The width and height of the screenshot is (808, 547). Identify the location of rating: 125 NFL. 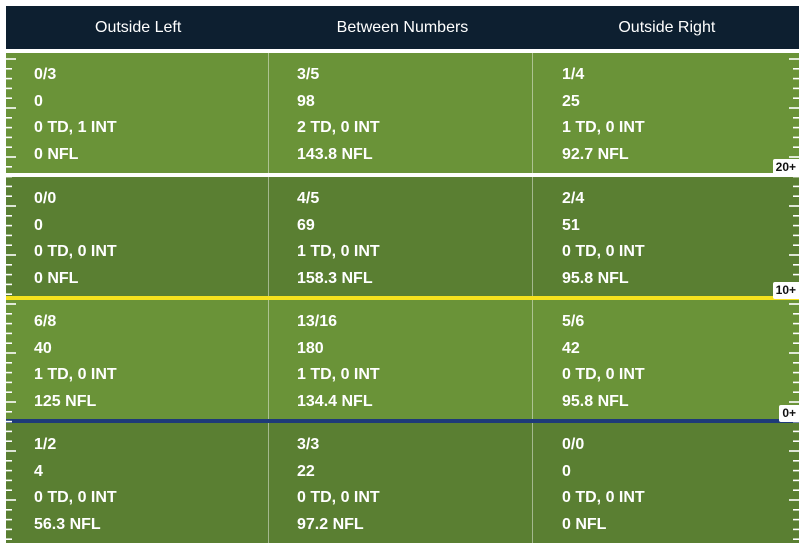
(65, 401).